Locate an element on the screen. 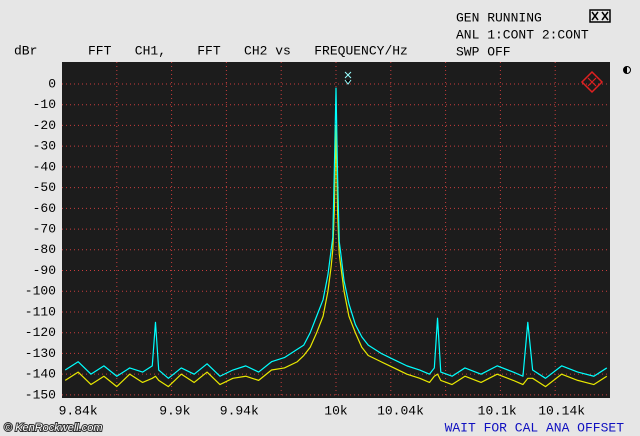 The image size is (640, 436). x-tick-label: 10.04k is located at coordinates (400, 410).